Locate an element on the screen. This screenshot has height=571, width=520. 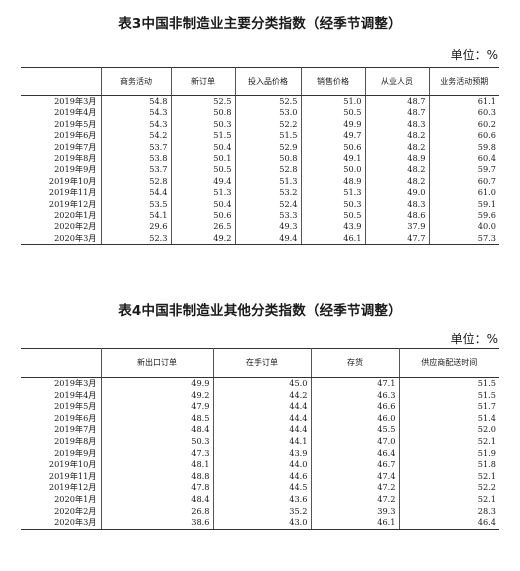
table4-col-header is located at coordinates (61, 363).